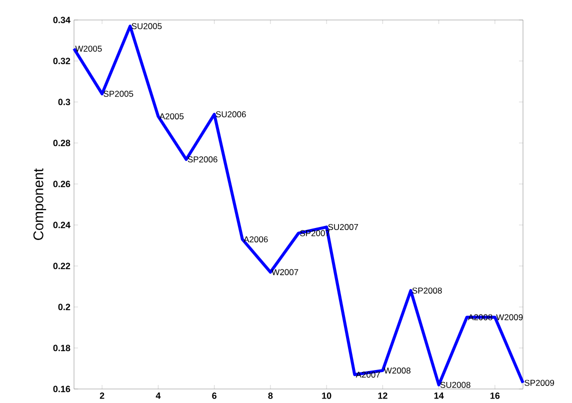 This screenshot has width=572, height=403. Describe the element at coordinates (439, 395) in the screenshot. I see `x-tick-label: 14` at that location.